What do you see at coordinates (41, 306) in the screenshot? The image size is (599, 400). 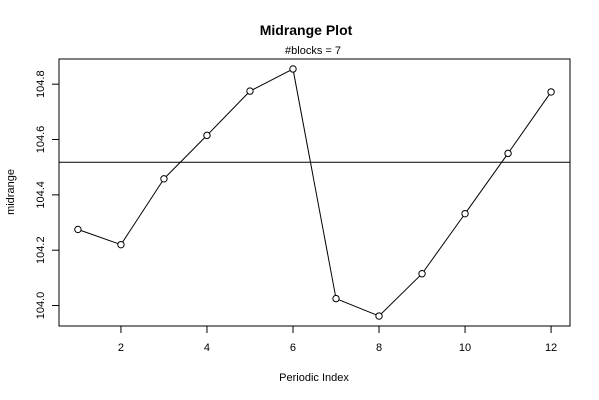 I see `y-tick-label: 104.0` at bounding box center [41, 306].